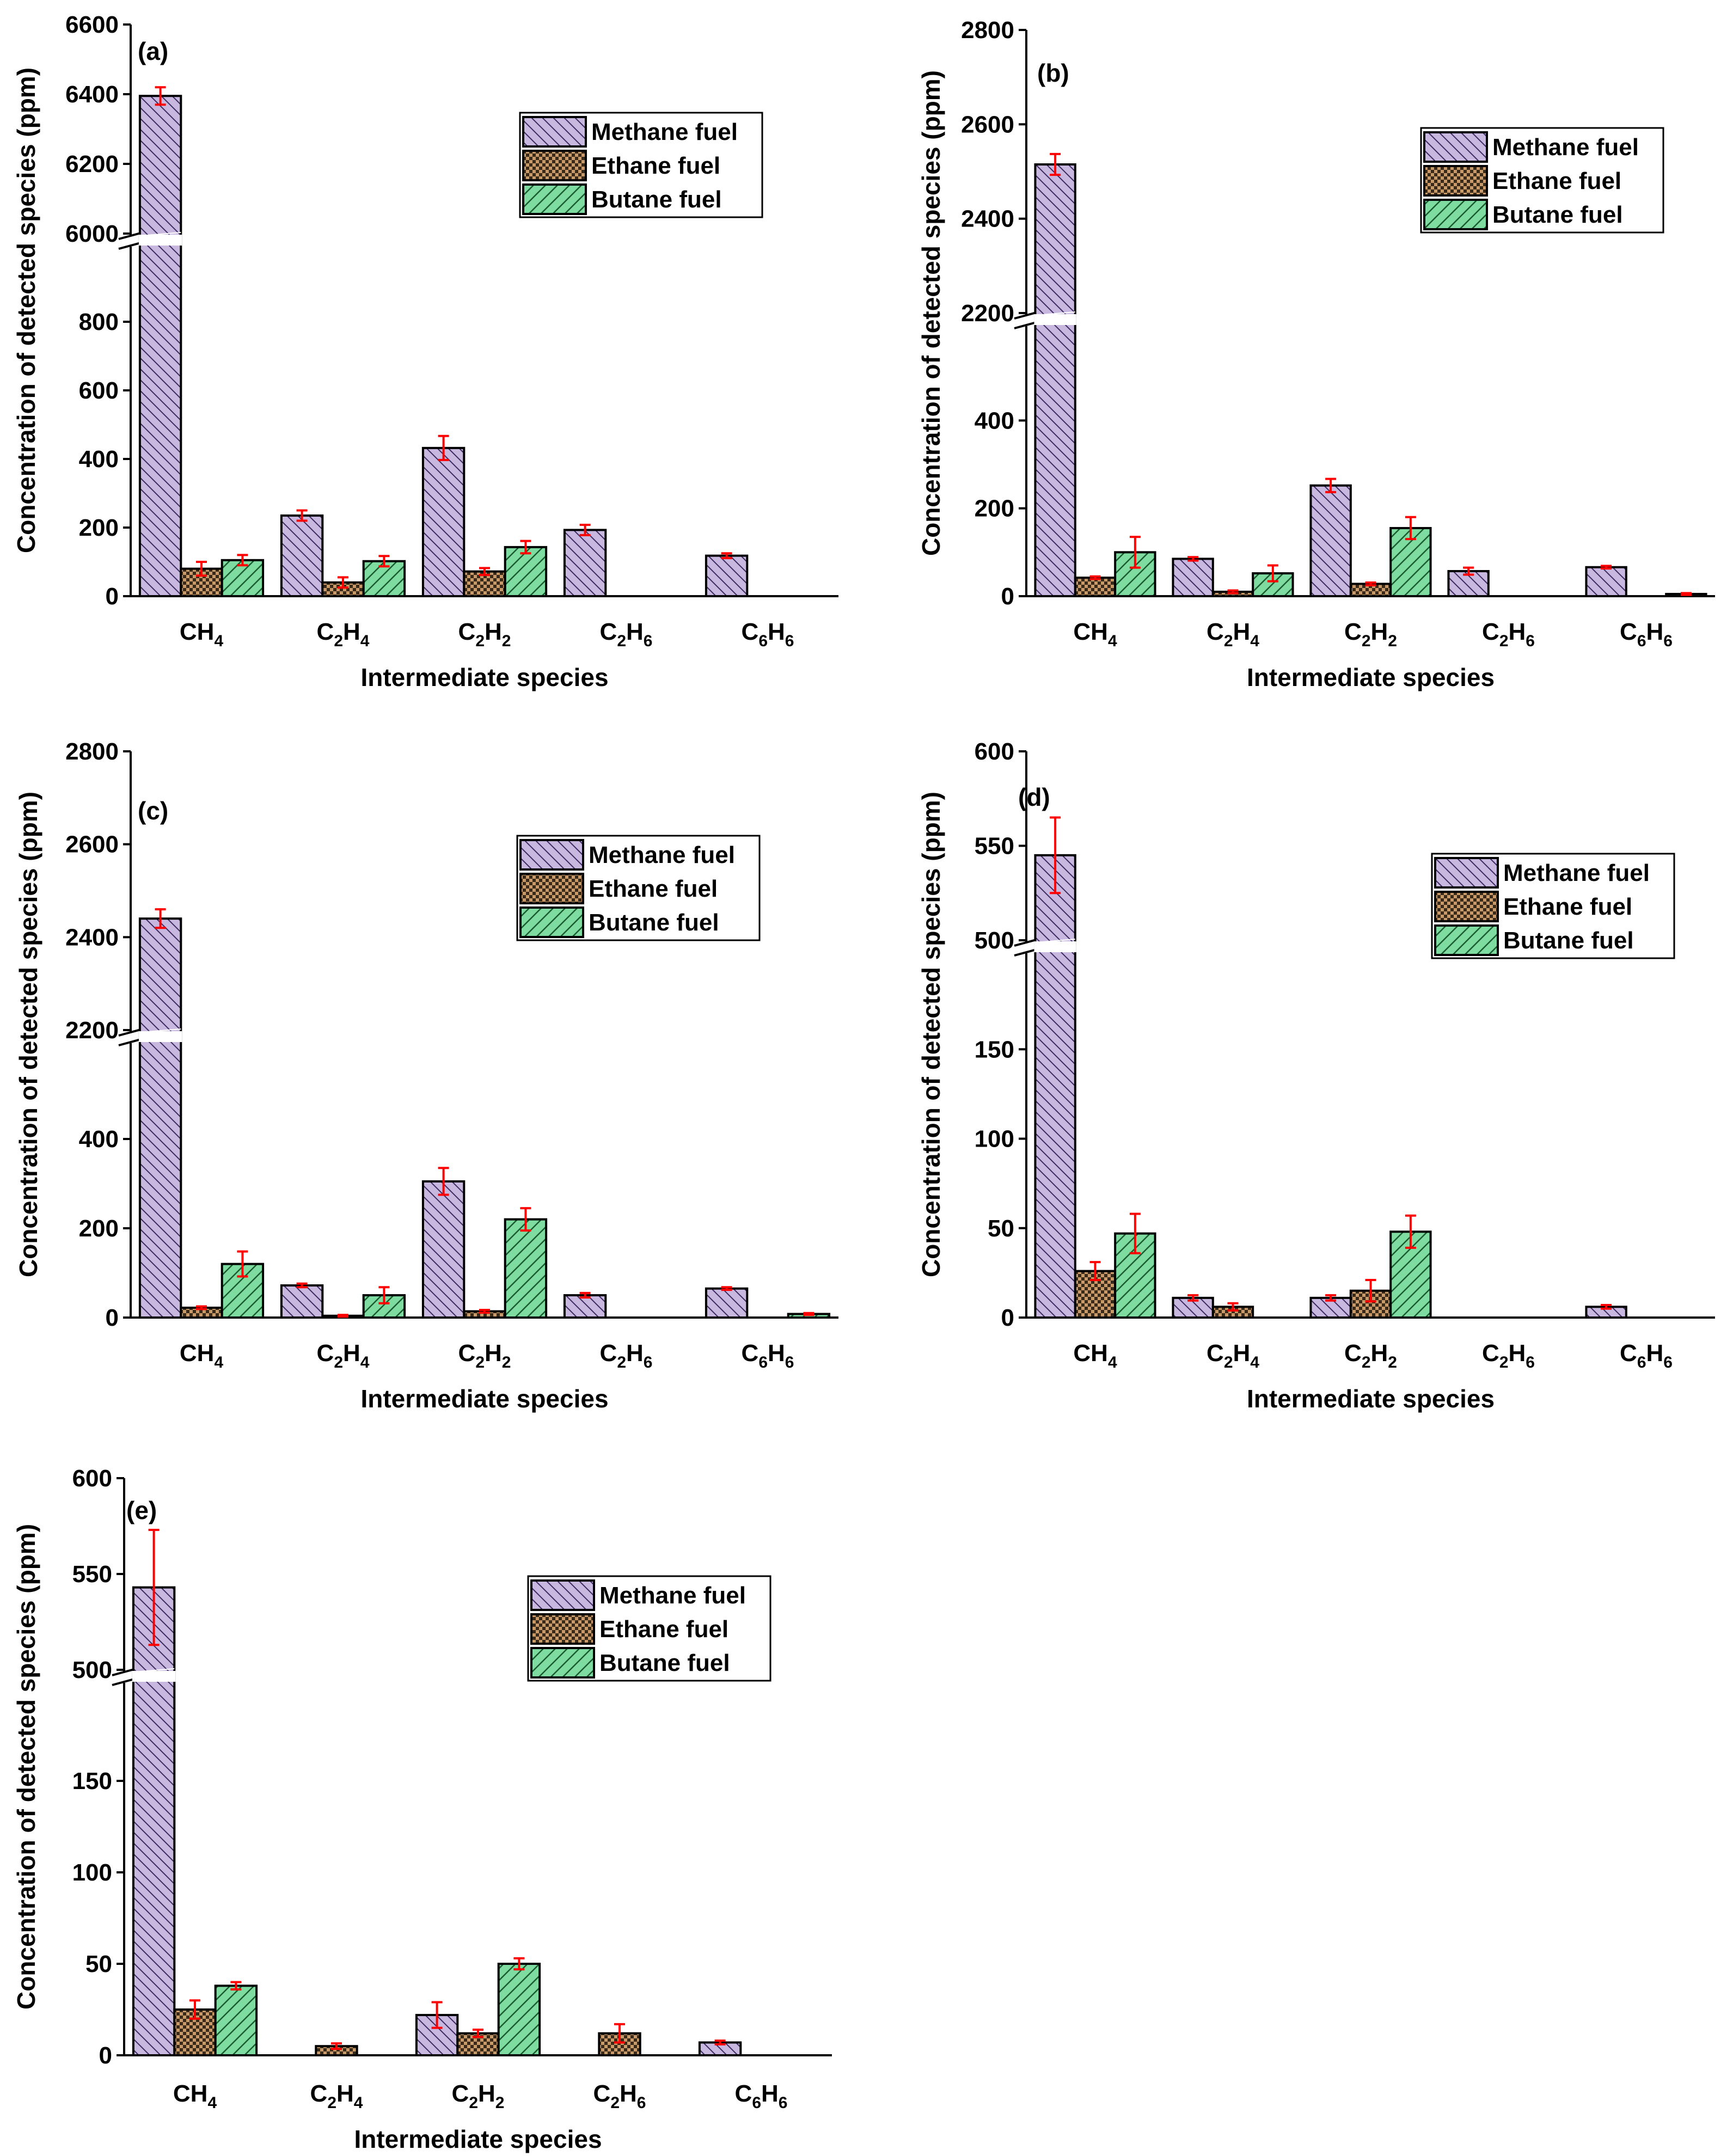 This screenshot has height=2156, width=1733. Describe the element at coordinates (92, 233) in the screenshot. I see `y-tick-label: 6000` at that location.